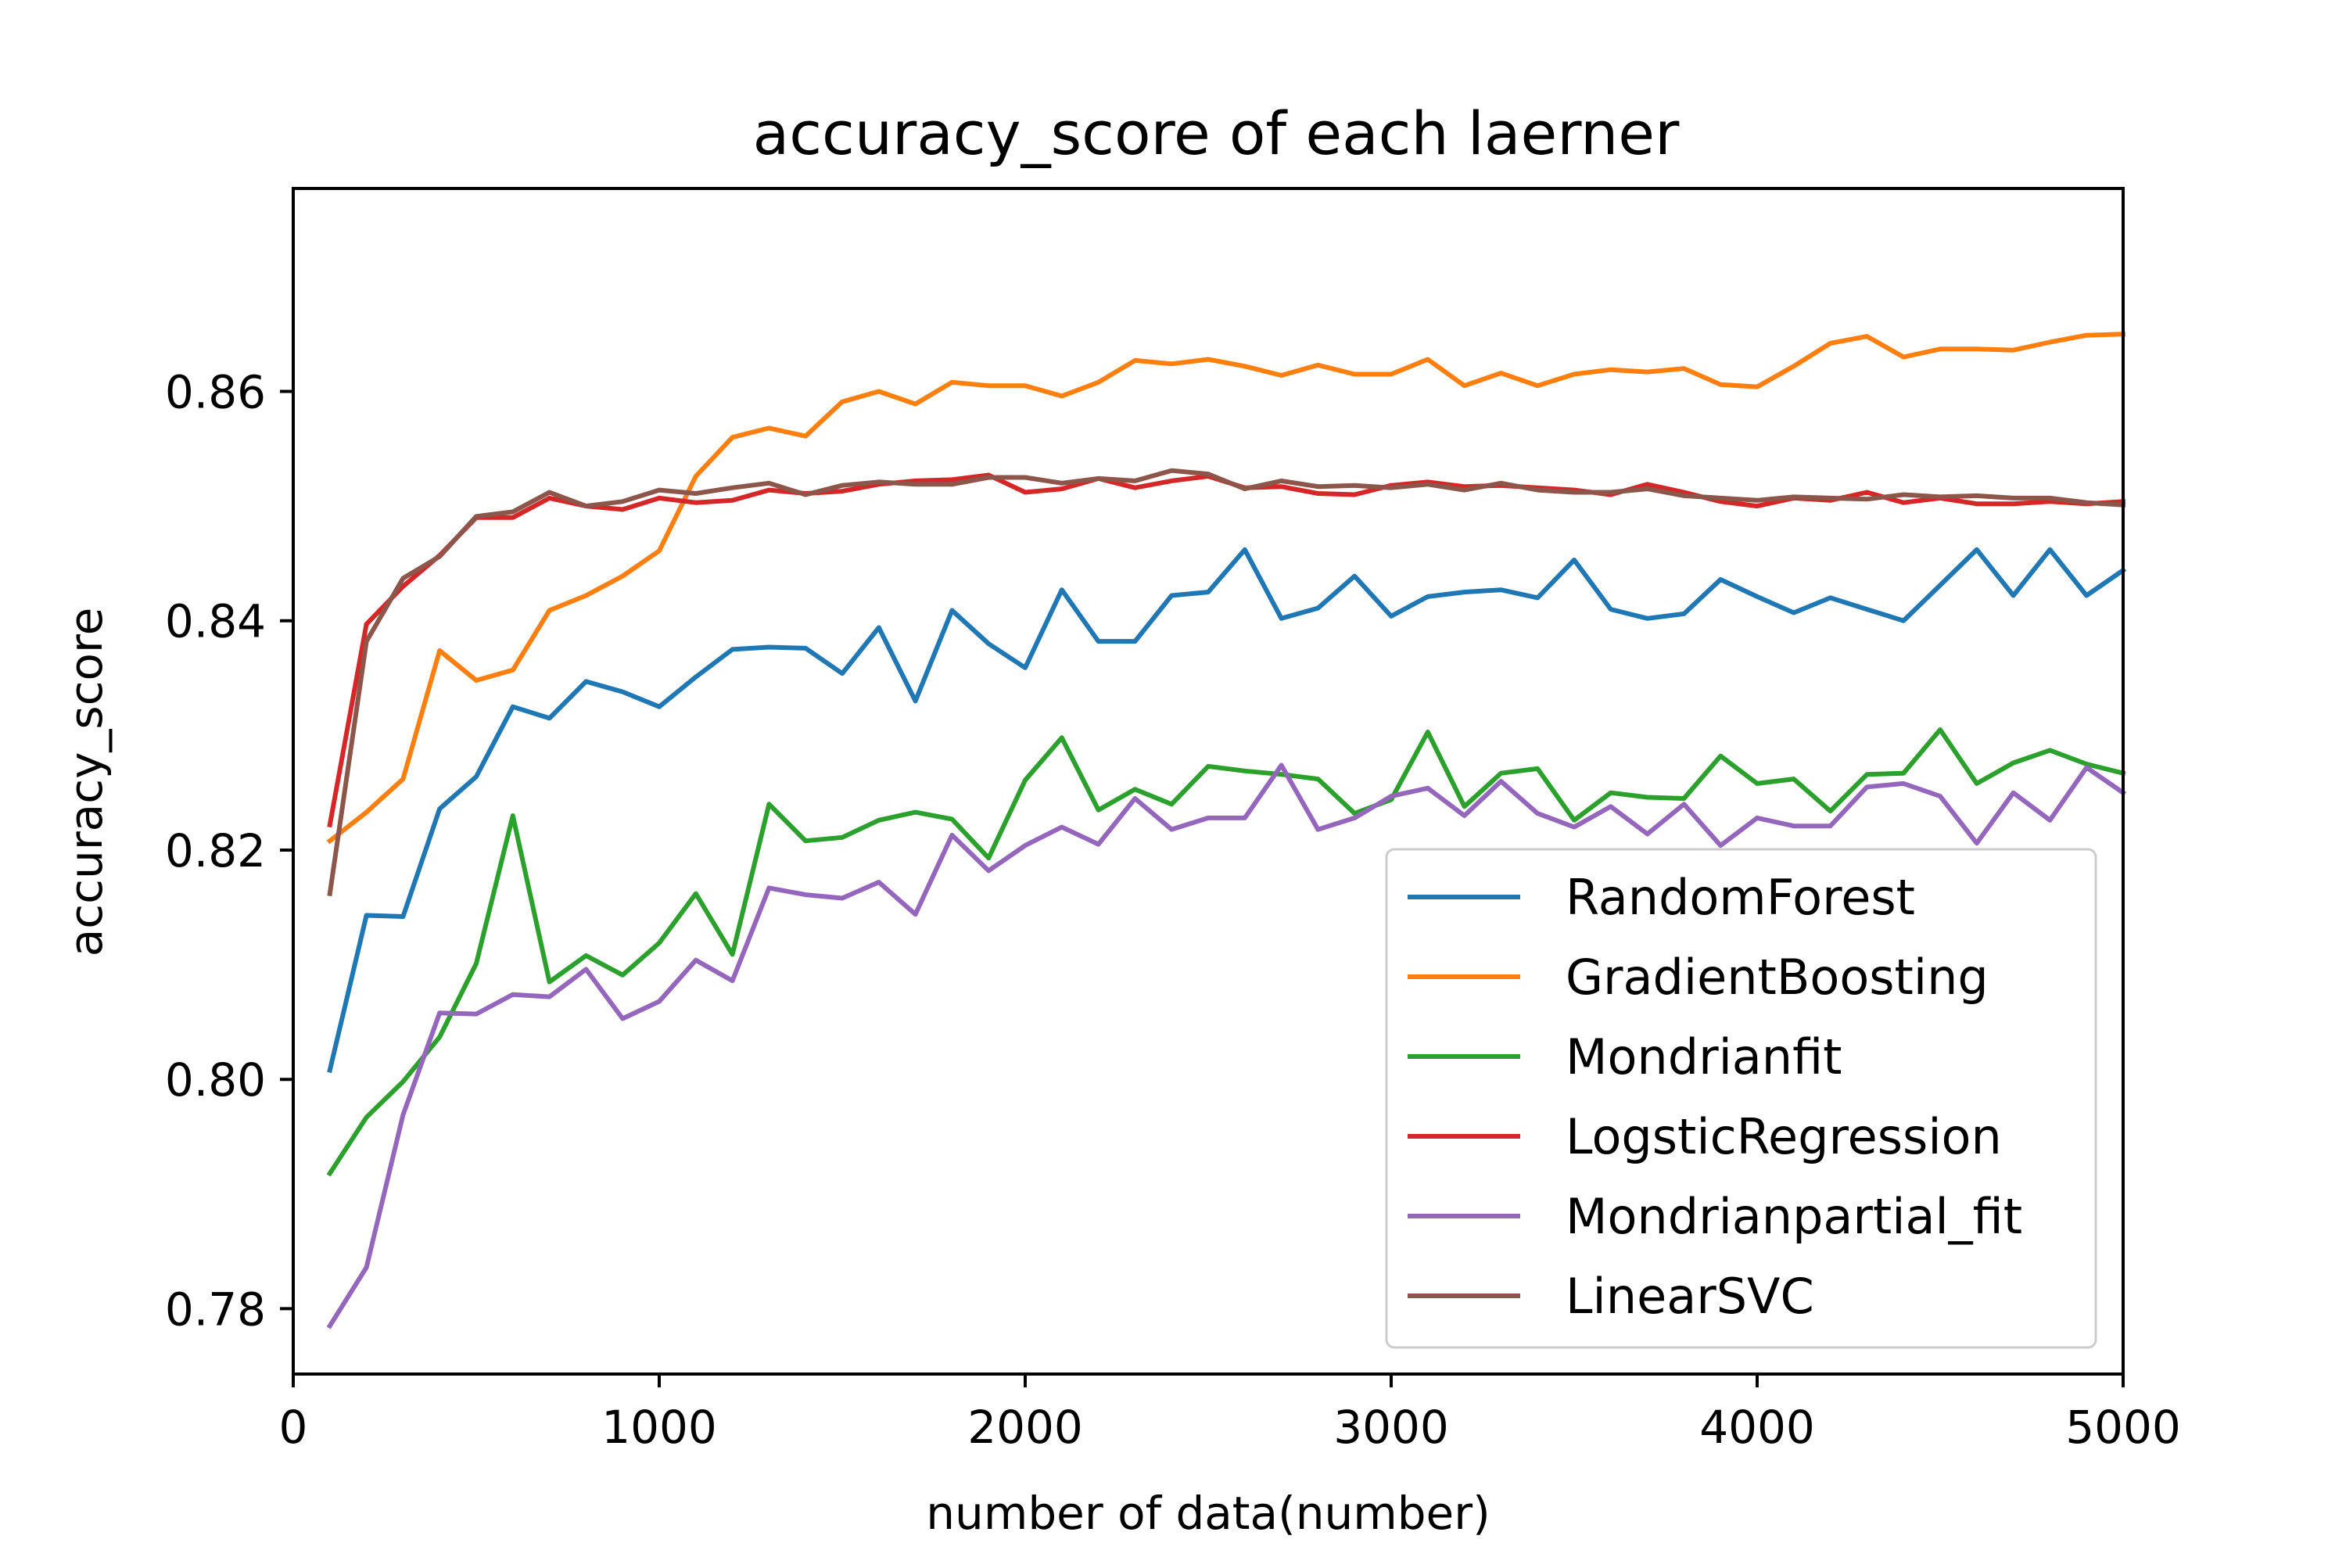 The height and width of the screenshot is (1568, 2346). Describe the element at coordinates (215, 621) in the screenshot. I see `y-tick-label: 0.84` at that location.